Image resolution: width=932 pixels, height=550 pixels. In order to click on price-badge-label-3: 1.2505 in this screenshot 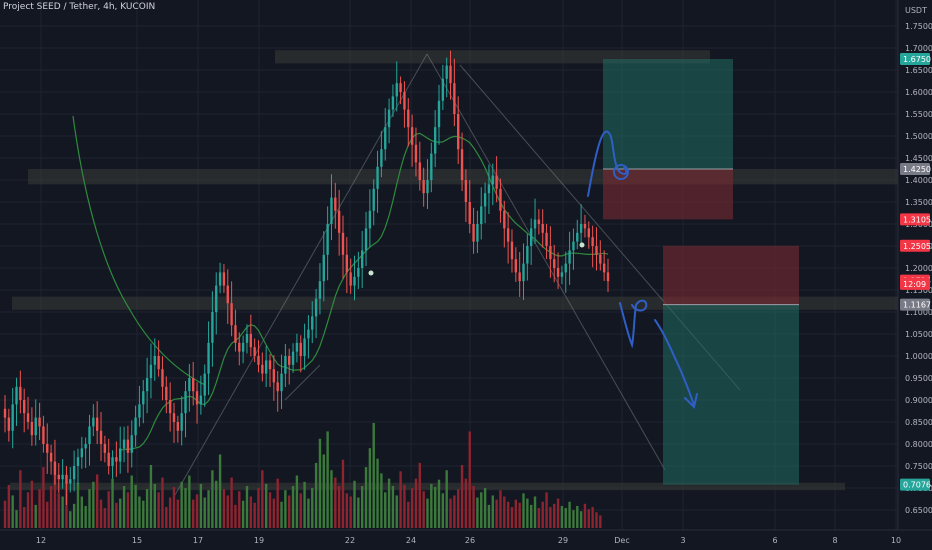, I will do `click(917, 246)`.